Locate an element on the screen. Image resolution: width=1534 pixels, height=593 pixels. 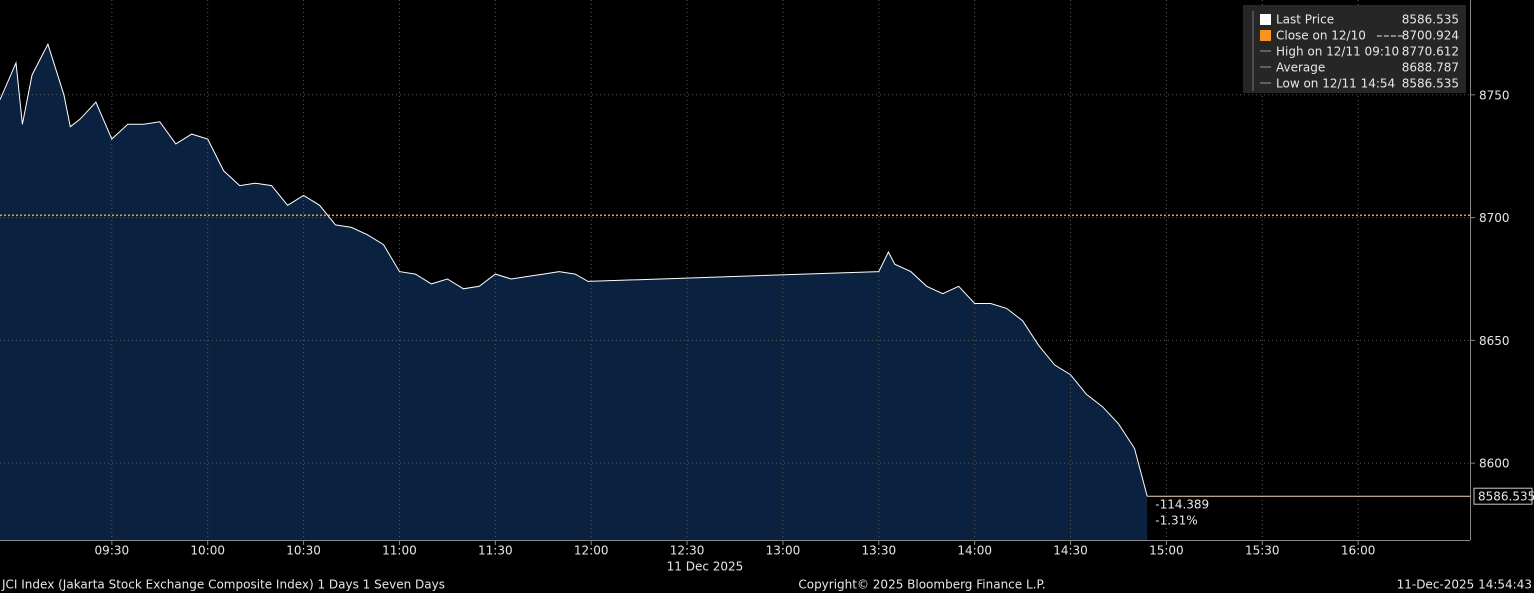
x-tick-label: 10:00 is located at coordinates (207, 551).